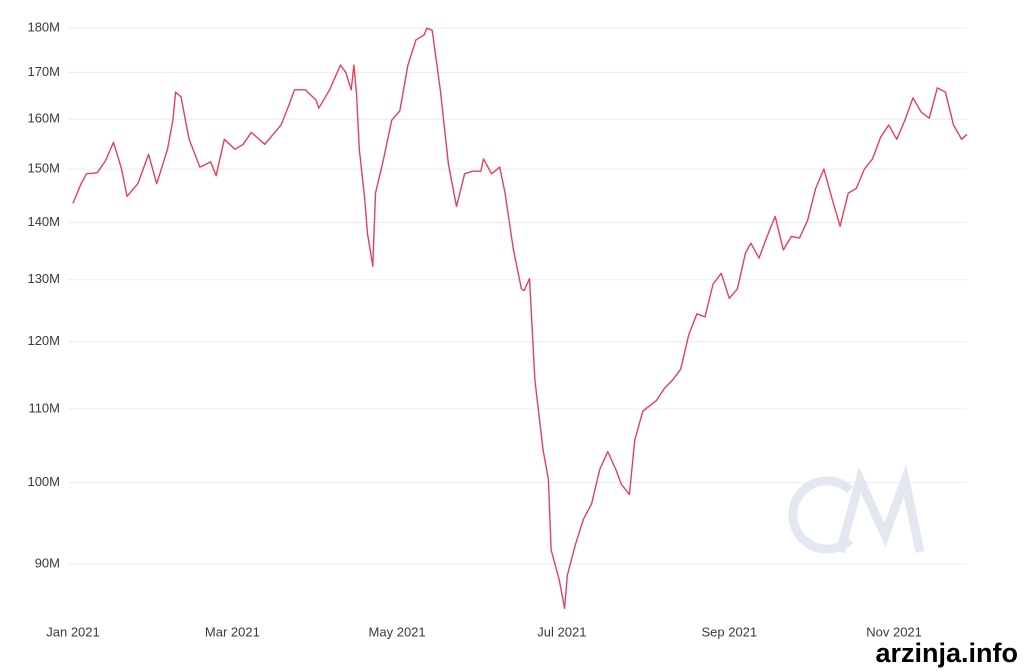  What do you see at coordinates (821, 515) in the screenshot?
I see `logo-c` at bounding box center [821, 515].